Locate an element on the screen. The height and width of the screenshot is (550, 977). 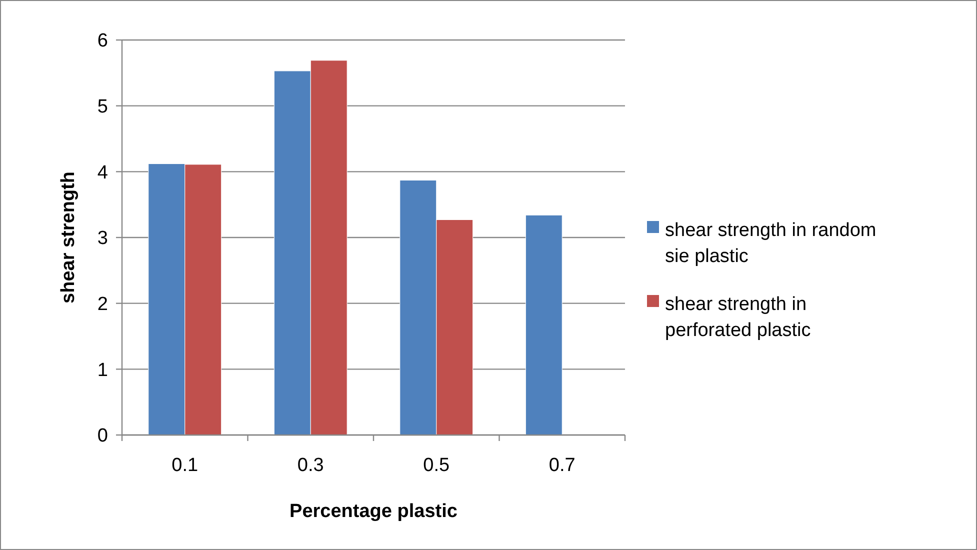
legend-label: shear strength in perforated plastic is located at coordinates (738, 318).